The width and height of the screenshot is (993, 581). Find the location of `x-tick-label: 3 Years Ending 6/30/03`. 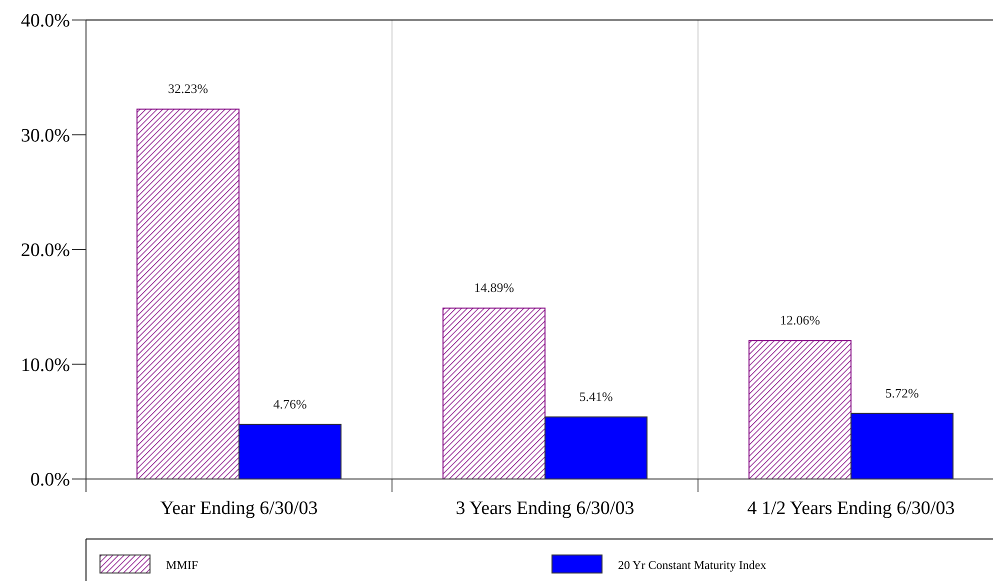

x-tick-label: 3 Years Ending 6/30/03 is located at coordinates (545, 508).